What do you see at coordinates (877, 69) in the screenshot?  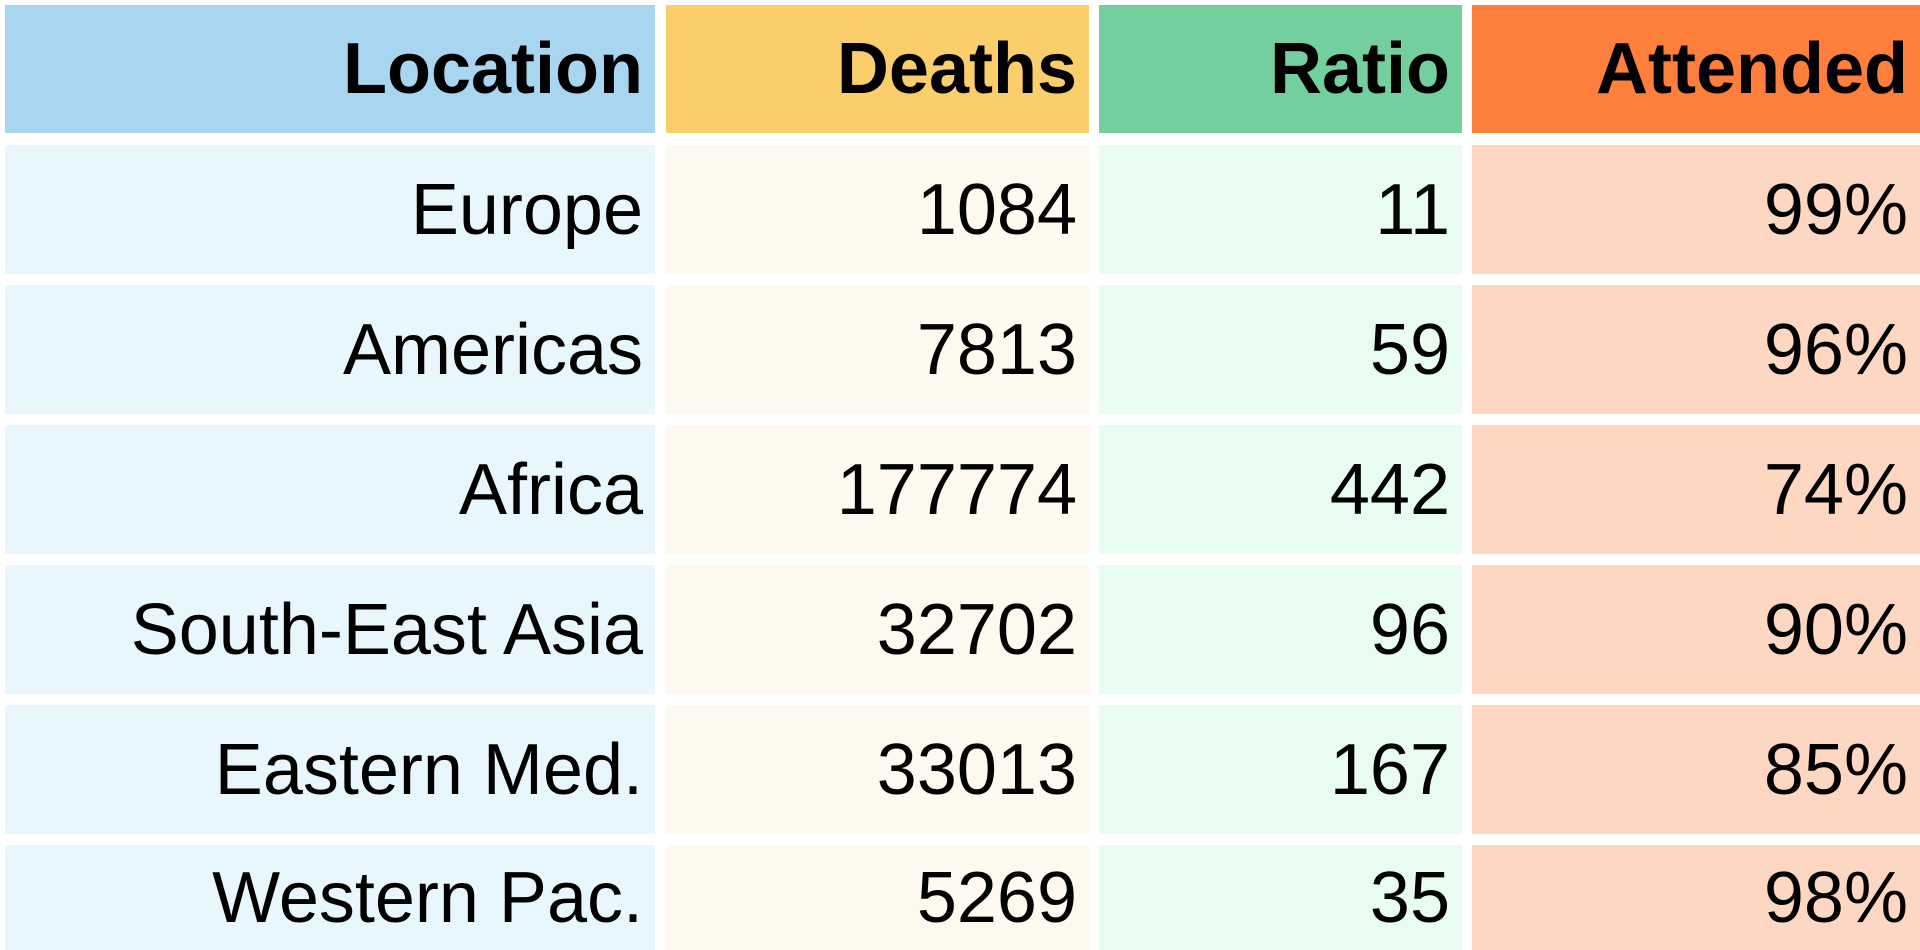 I see `column-header-deaths: Deaths` at bounding box center [877, 69].